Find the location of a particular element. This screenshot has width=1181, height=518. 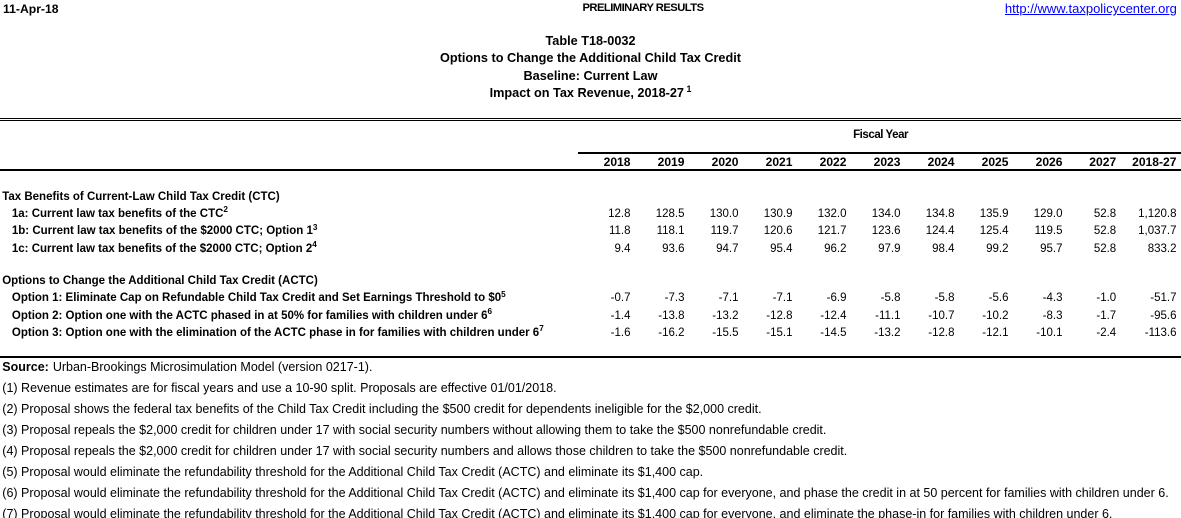

value-cell: 11.8 is located at coordinates (619, 231).